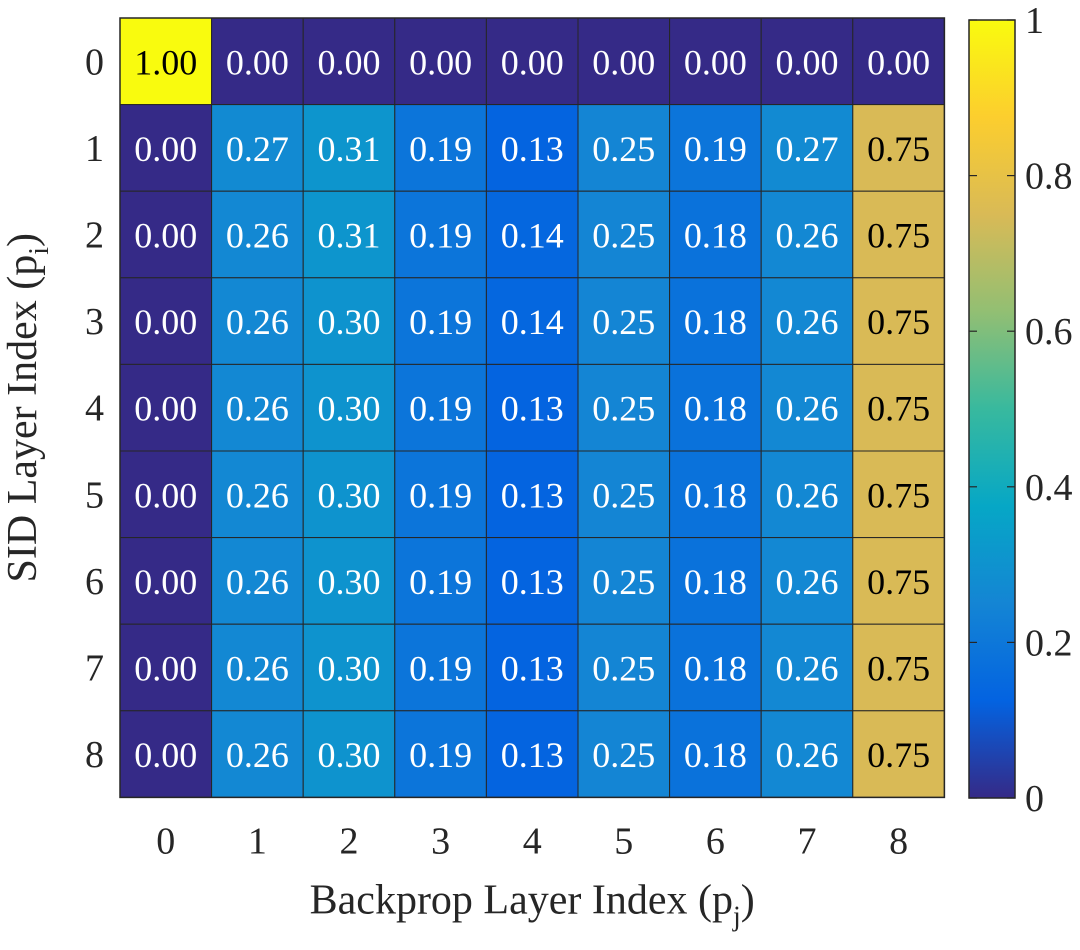 The image size is (1080, 950). I want to click on x-axis-label-subscript: j, so click(736, 916).